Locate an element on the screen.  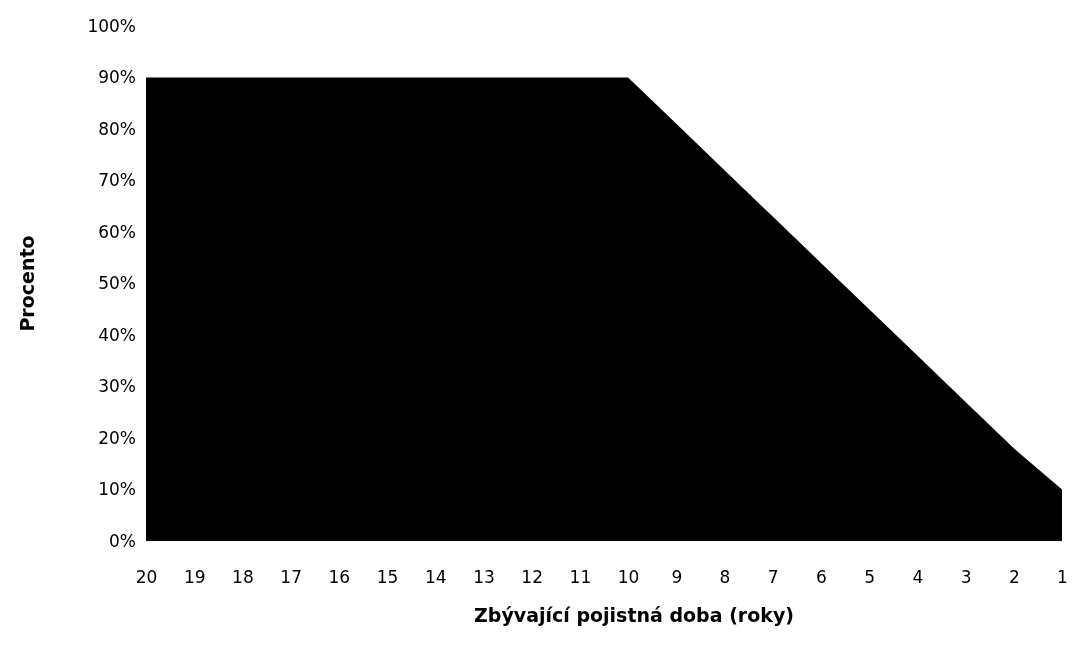
y-tick-label: 0% is located at coordinates (122, 540).